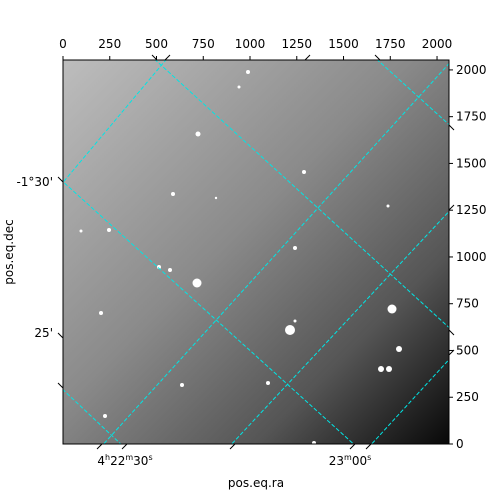 The height and width of the screenshot is (500, 500). What do you see at coordinates (343, 44) in the screenshot?
I see `x-tick-label: 1500` at bounding box center [343, 44].